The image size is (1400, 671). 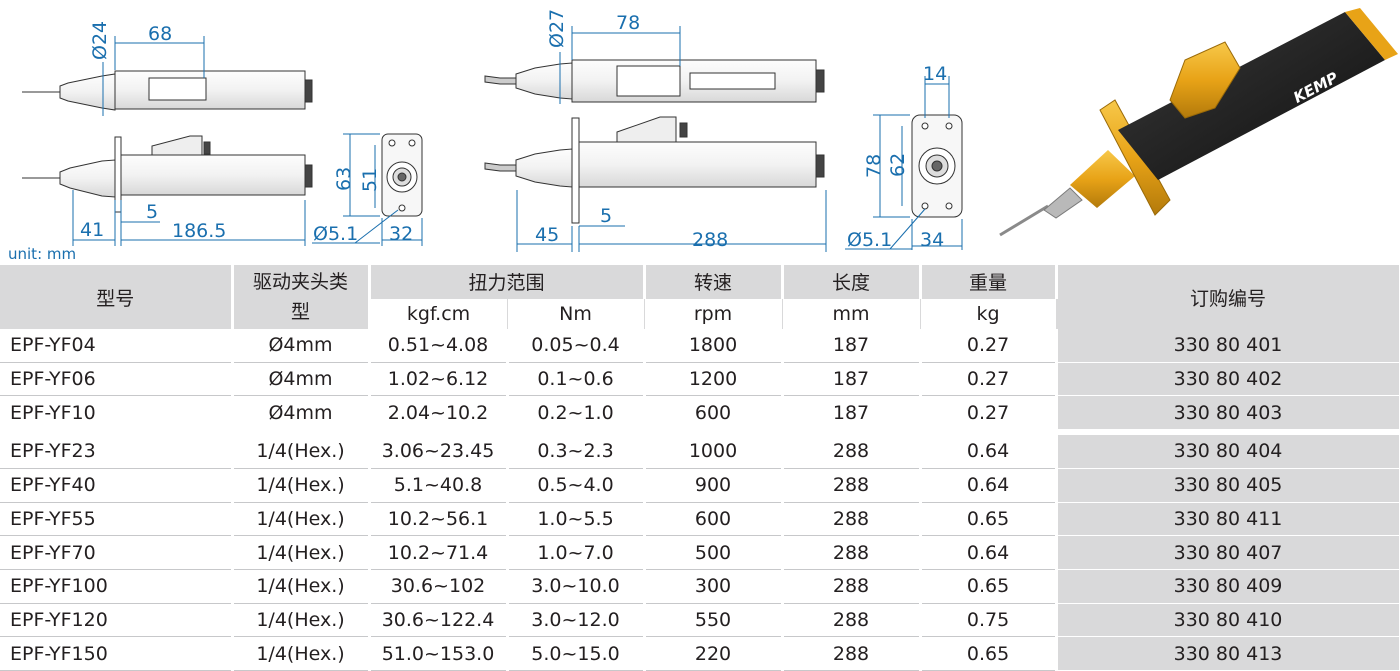 I want to click on dim-small-inner: 51, so click(x=370, y=180).